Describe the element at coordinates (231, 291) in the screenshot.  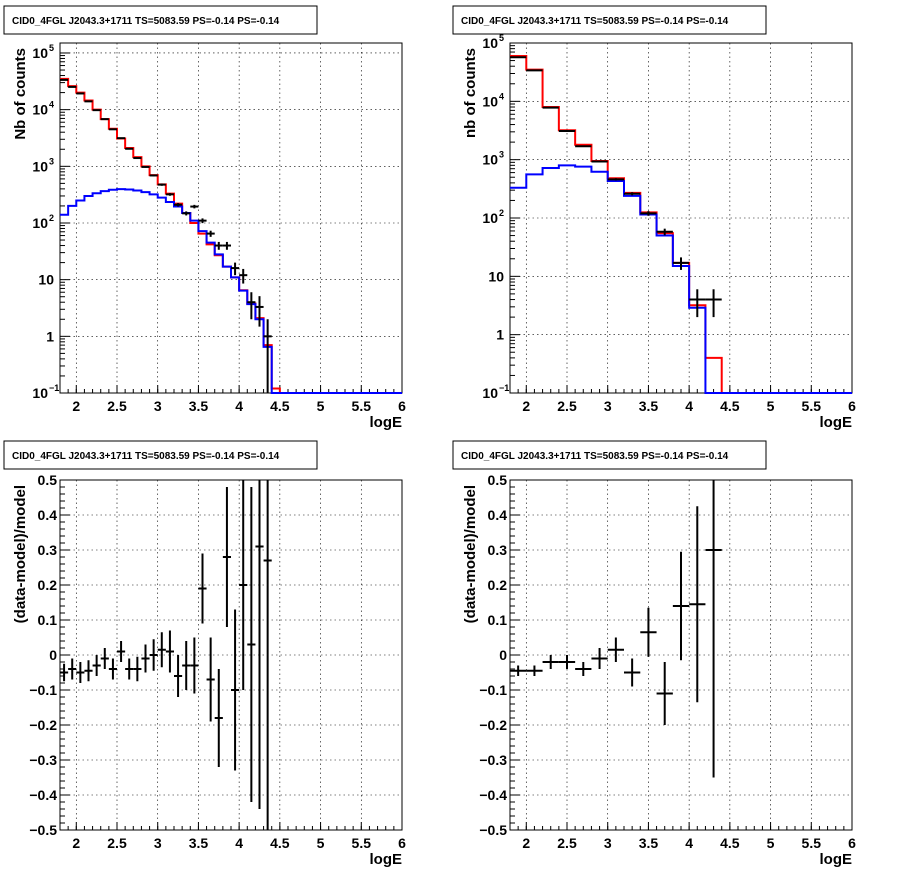
I see `model-source-histogram` at that location.